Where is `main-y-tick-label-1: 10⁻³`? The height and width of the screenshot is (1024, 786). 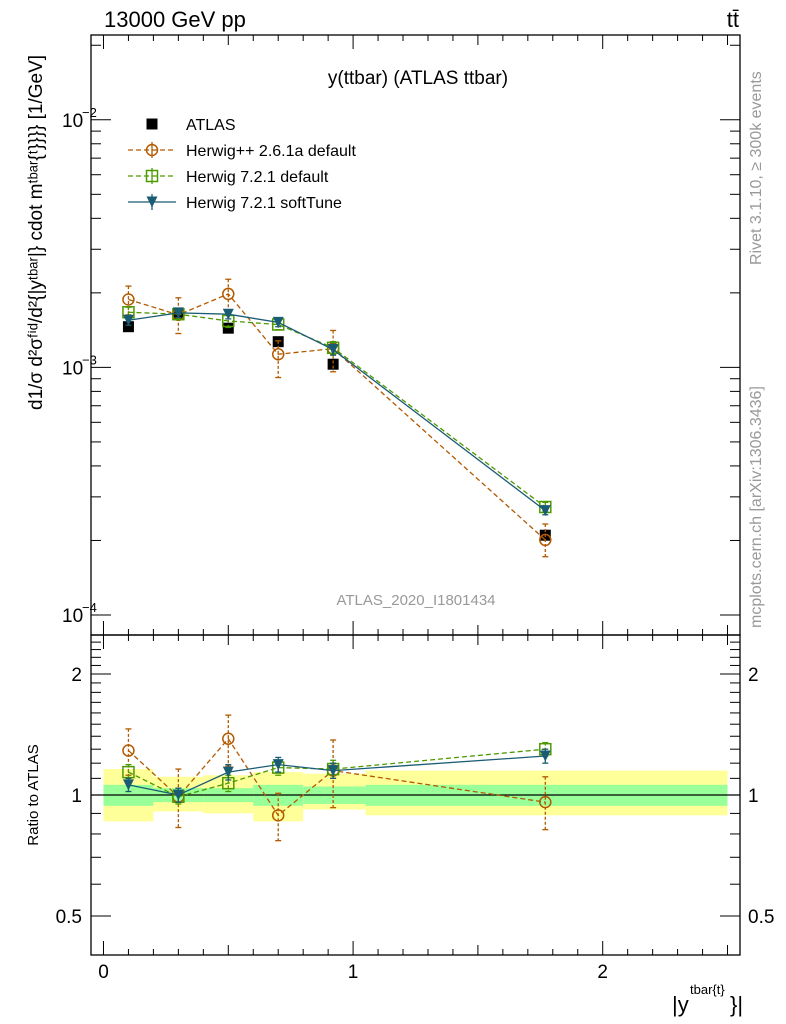 main-y-tick-label-1: 10⁻³ is located at coordinates (79, 365).